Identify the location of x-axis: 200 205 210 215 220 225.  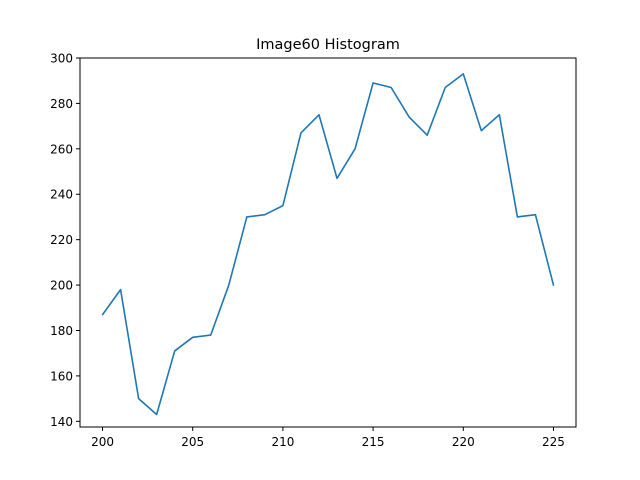
(328, 438).